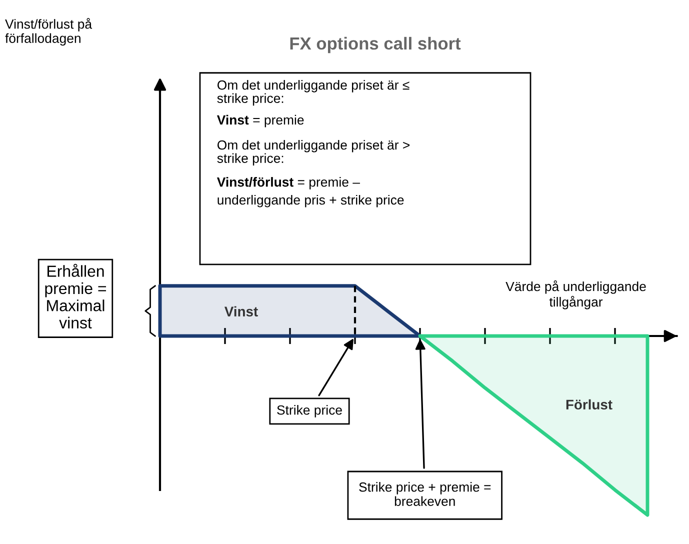  Describe the element at coordinates (232, 119) in the screenshot. I see `text: Vinst` at that location.